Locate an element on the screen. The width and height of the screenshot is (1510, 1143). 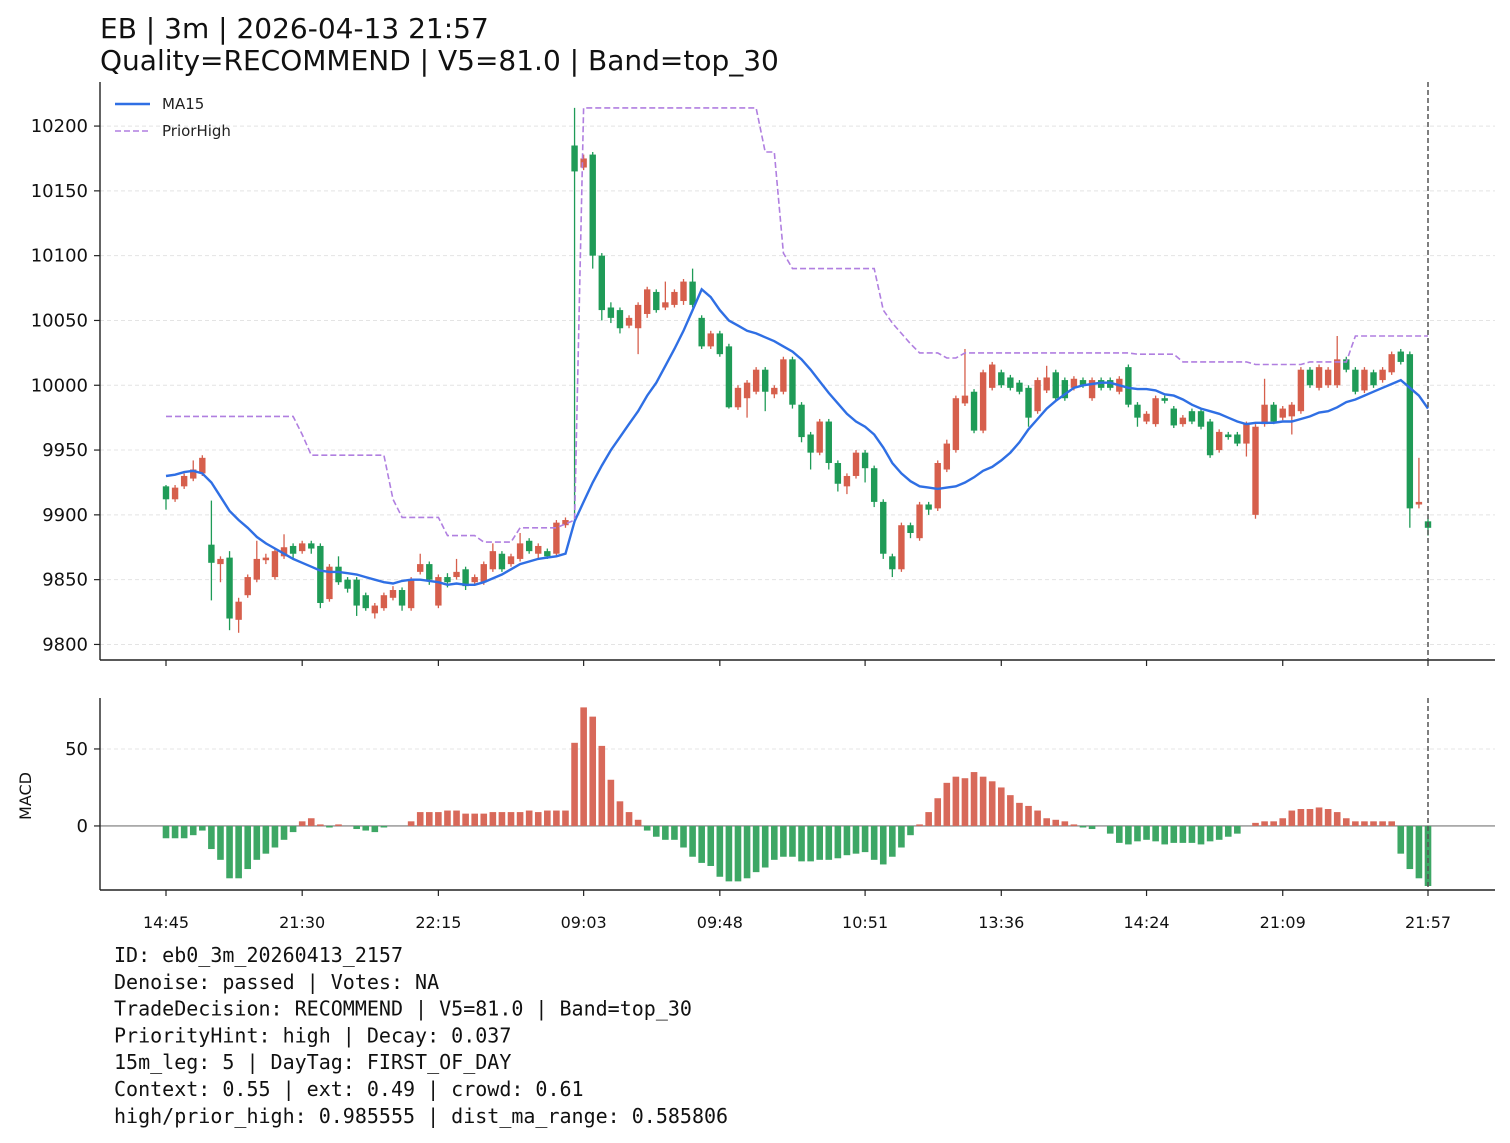
y-axis-label: MACD is located at coordinates (25, 796).